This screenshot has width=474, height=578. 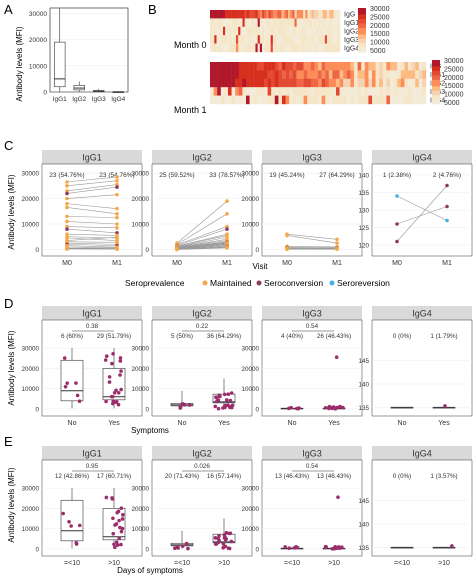 What do you see at coordinates (336, 175) in the screenshot?
I see `panel-c-facet-igg3-annotation-m1: 27 (64.29%)` at bounding box center [336, 175].